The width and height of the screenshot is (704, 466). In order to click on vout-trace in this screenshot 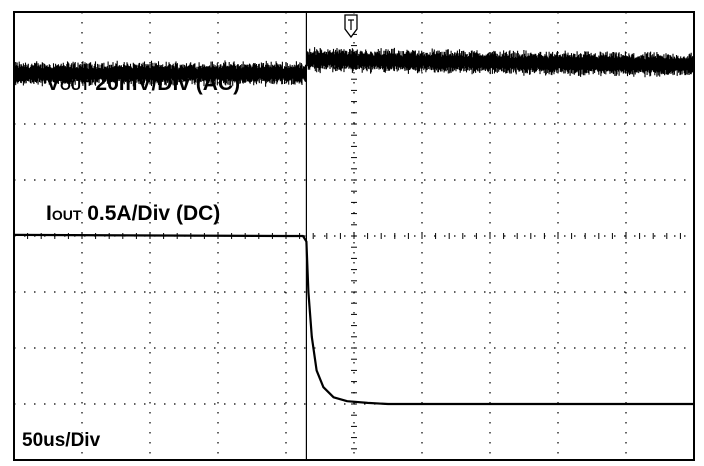, I will do `click(354, 67)`.